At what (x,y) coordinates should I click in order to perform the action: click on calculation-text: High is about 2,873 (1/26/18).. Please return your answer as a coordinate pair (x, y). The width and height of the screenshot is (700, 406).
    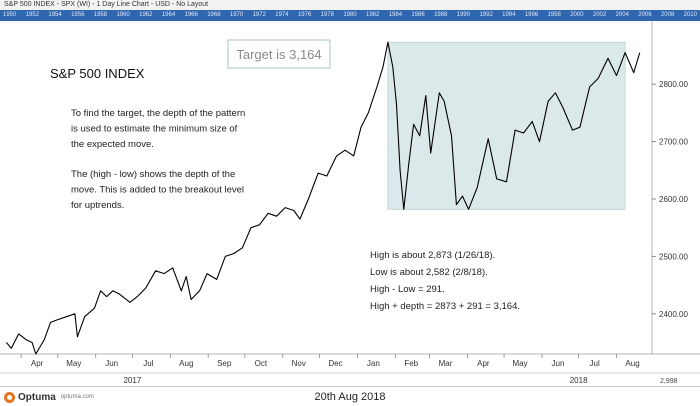
    Looking at the image, I should click on (432, 255).